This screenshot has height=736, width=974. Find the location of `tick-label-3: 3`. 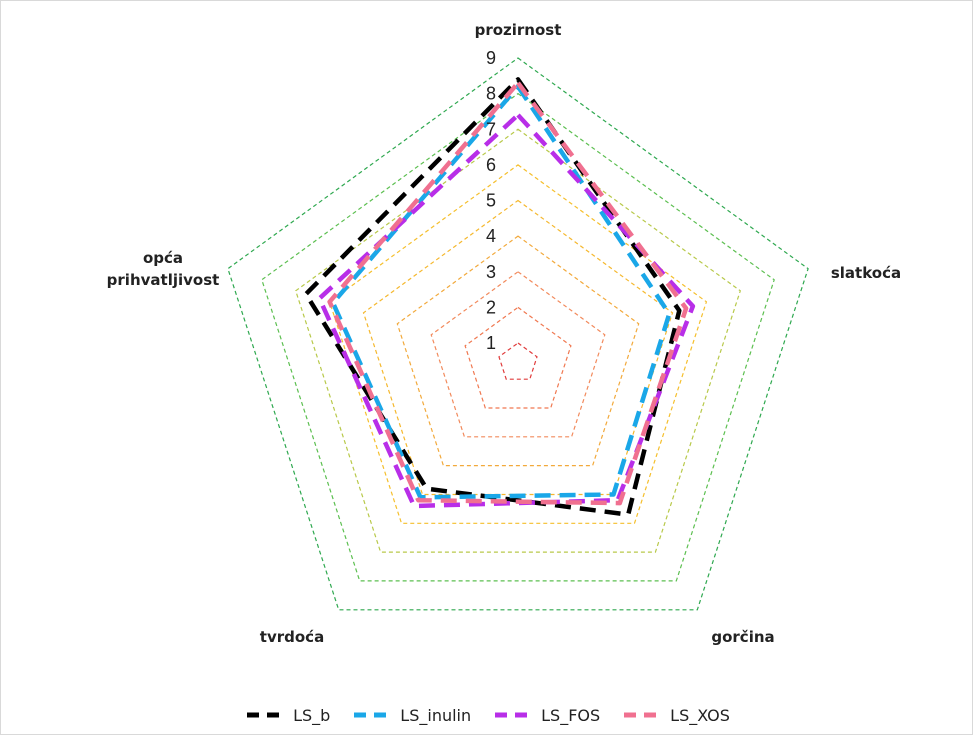

tick-label-3: 3 is located at coordinates (491, 272).